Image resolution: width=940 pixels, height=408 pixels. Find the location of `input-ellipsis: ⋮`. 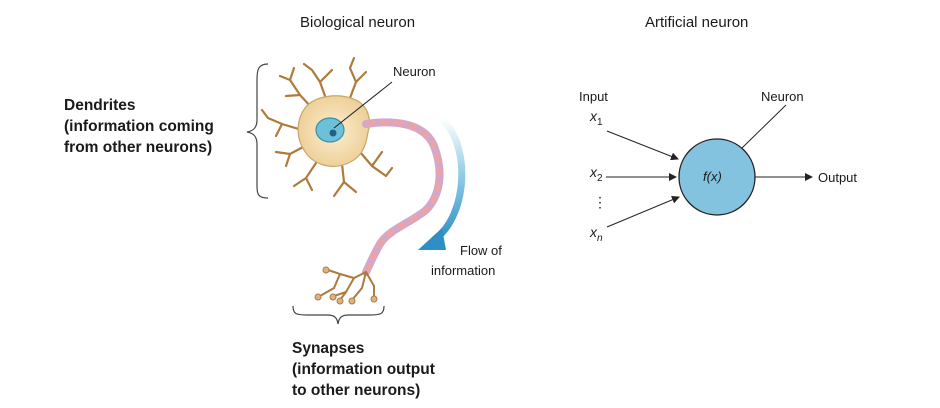

input-ellipsis: ⋮ is located at coordinates (600, 202).